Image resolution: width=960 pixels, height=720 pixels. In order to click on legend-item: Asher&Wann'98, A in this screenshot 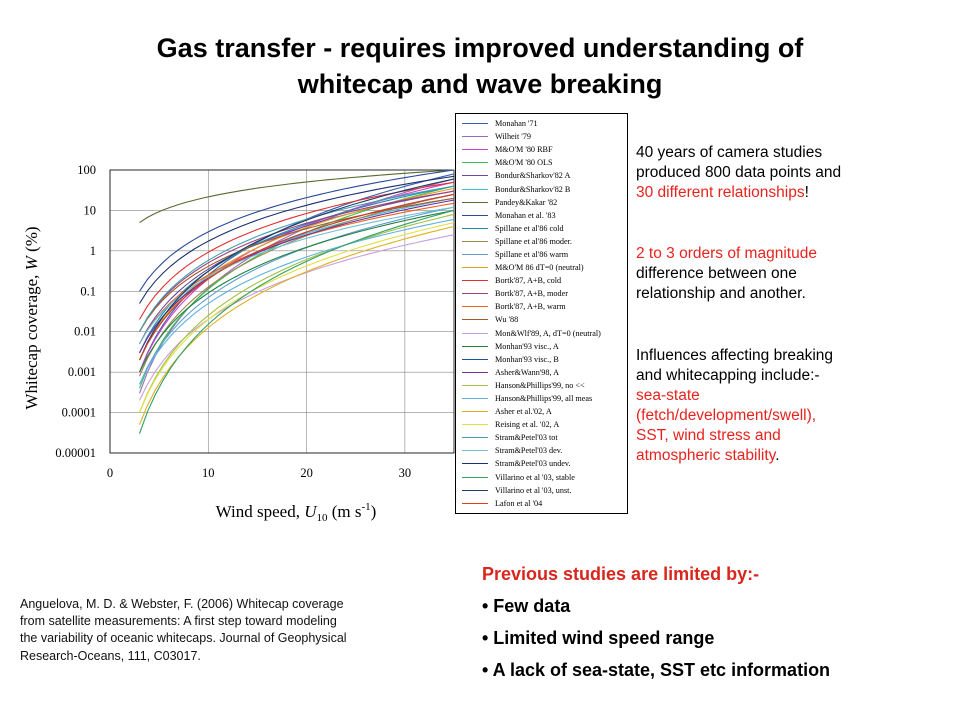, I will do `click(541, 372)`.